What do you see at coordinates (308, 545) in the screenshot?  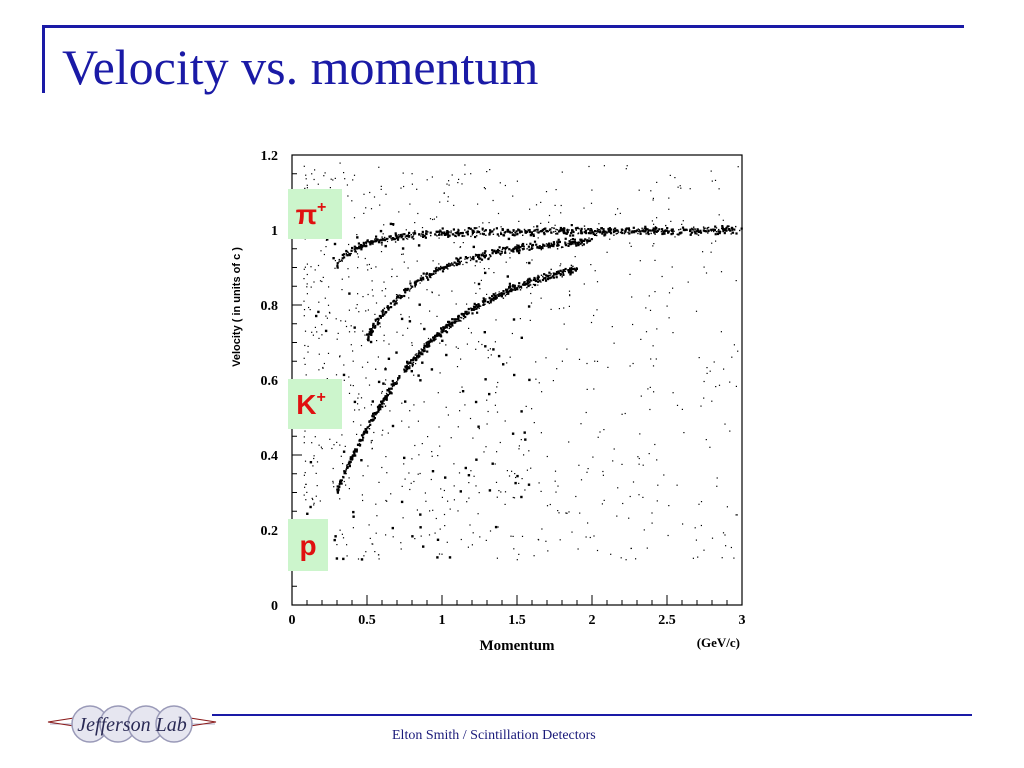 I see `particle-label-box` at bounding box center [308, 545].